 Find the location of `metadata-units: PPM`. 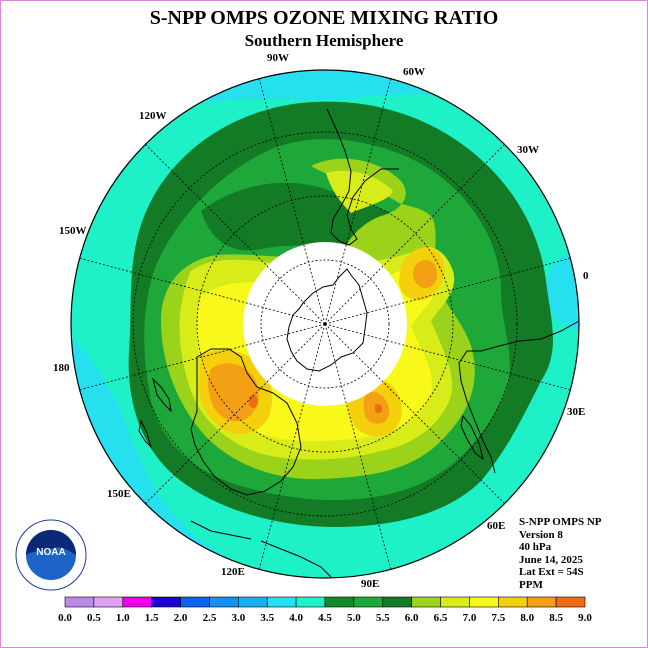

metadata-units: PPM is located at coordinates (531, 584).